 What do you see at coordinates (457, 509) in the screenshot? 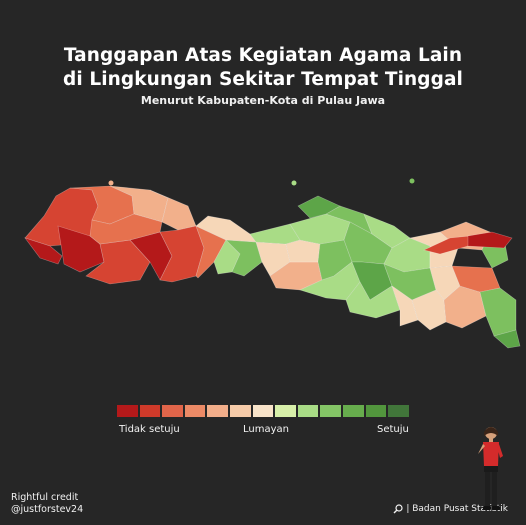
I see `source-label: | Badan Pusat Statistik` at bounding box center [457, 509].